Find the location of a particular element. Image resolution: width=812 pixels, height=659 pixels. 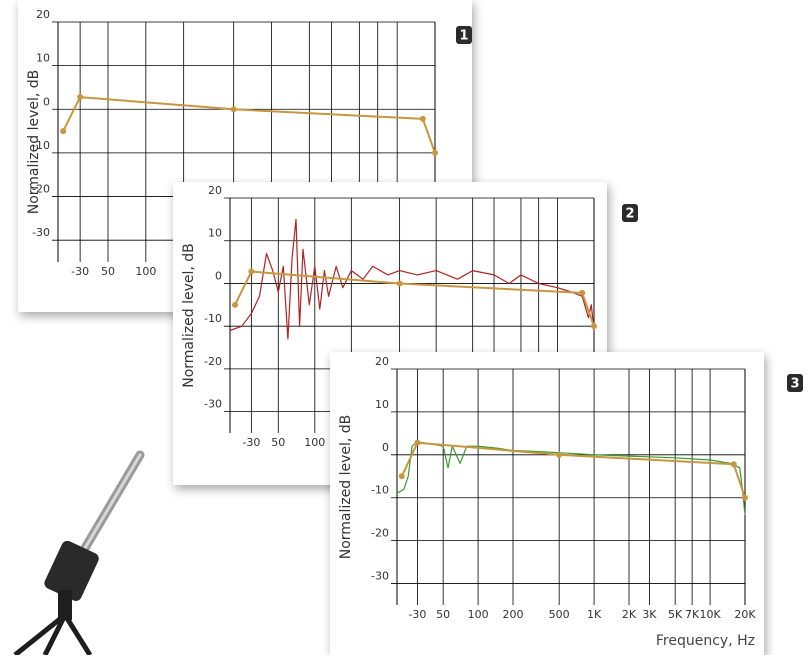

series-line is located at coordinates (412, 279).